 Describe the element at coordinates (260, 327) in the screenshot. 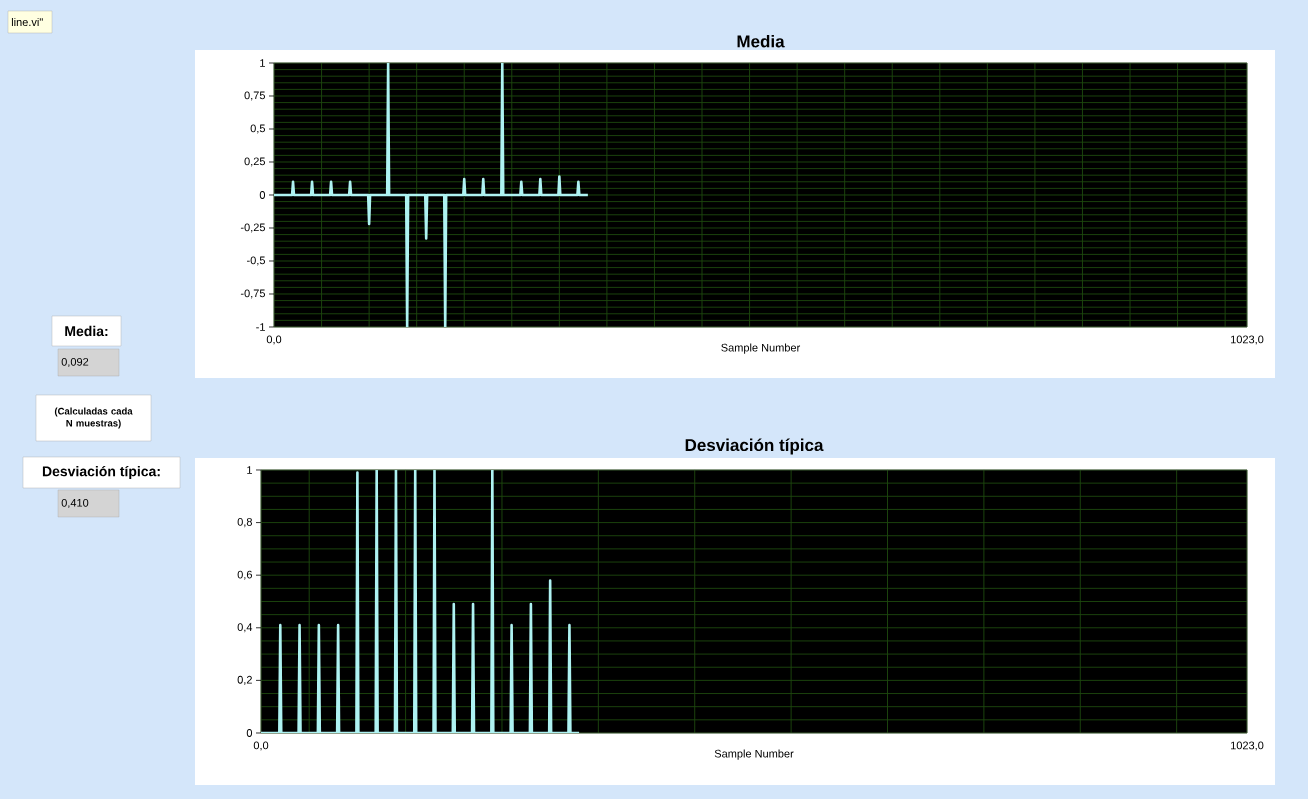

I see `y-tick-label: -1` at that location.